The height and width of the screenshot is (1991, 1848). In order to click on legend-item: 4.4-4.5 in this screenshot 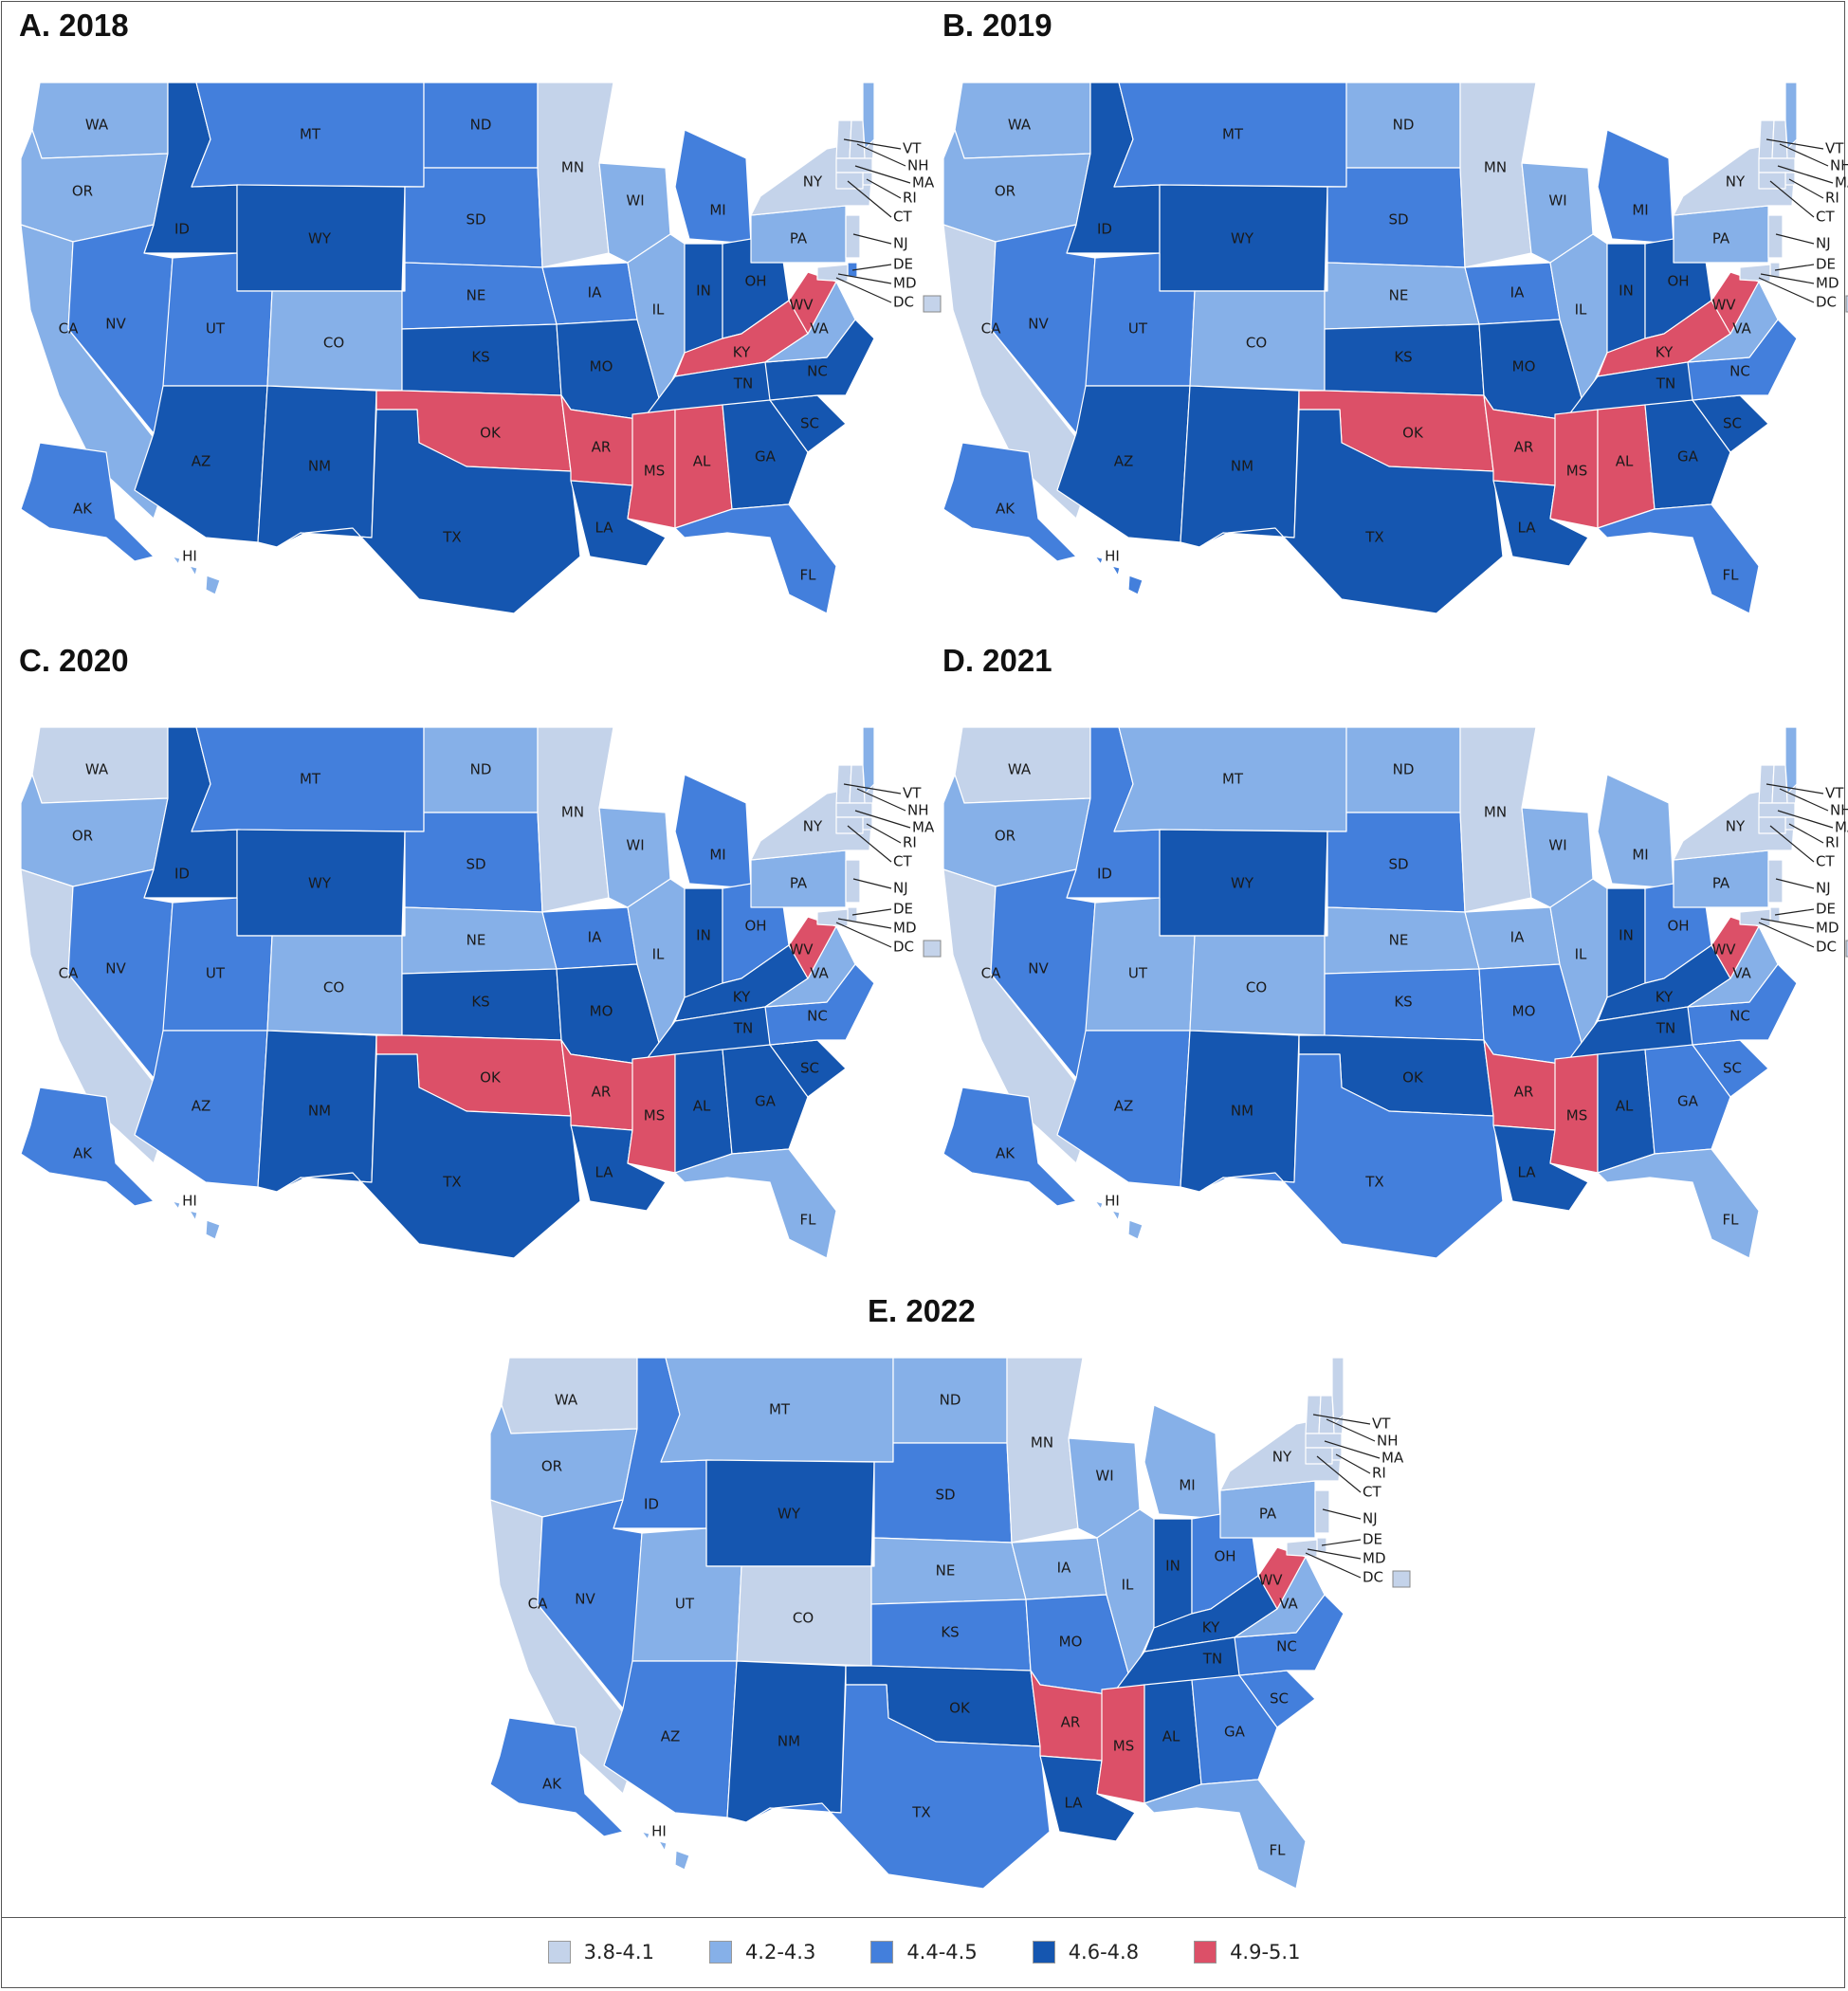, I will do `click(924, 1953)`.